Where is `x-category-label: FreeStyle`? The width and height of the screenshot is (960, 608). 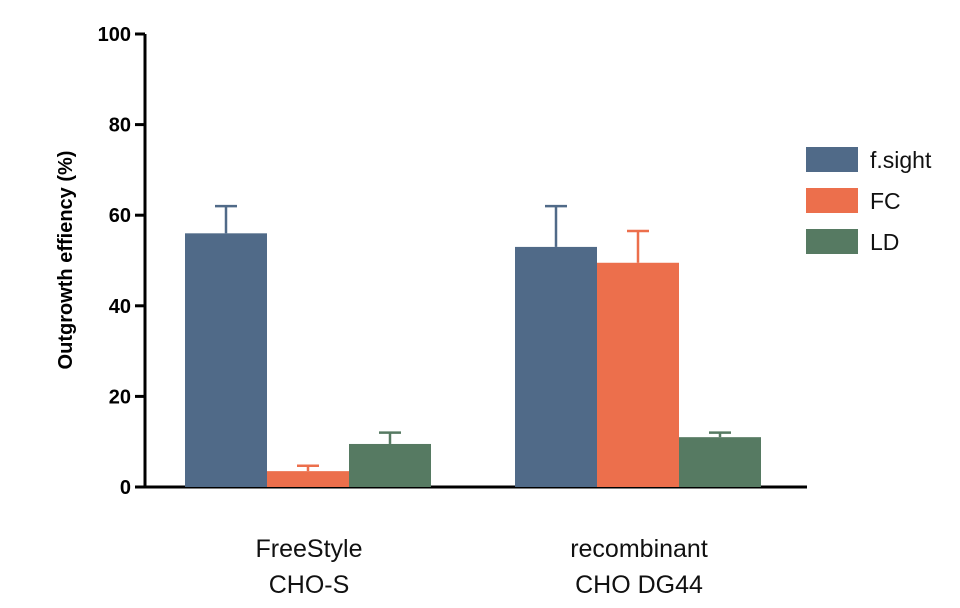
x-category-label: FreeStyle is located at coordinates (309, 549).